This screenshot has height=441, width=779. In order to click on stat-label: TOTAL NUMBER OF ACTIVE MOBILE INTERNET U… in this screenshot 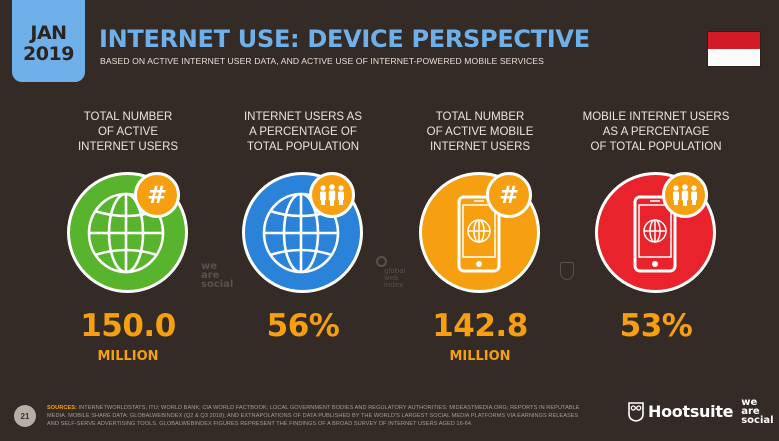, I will do `click(480, 132)`.